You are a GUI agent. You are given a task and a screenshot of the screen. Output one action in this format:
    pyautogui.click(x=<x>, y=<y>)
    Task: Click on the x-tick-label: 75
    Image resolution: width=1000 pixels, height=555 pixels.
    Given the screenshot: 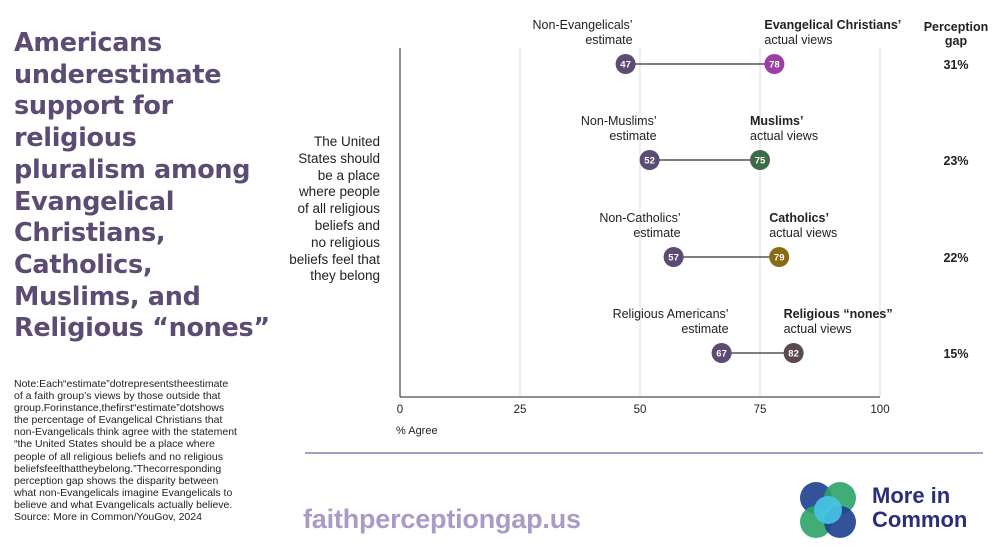 What is the action you would take?
    pyautogui.click(x=760, y=410)
    